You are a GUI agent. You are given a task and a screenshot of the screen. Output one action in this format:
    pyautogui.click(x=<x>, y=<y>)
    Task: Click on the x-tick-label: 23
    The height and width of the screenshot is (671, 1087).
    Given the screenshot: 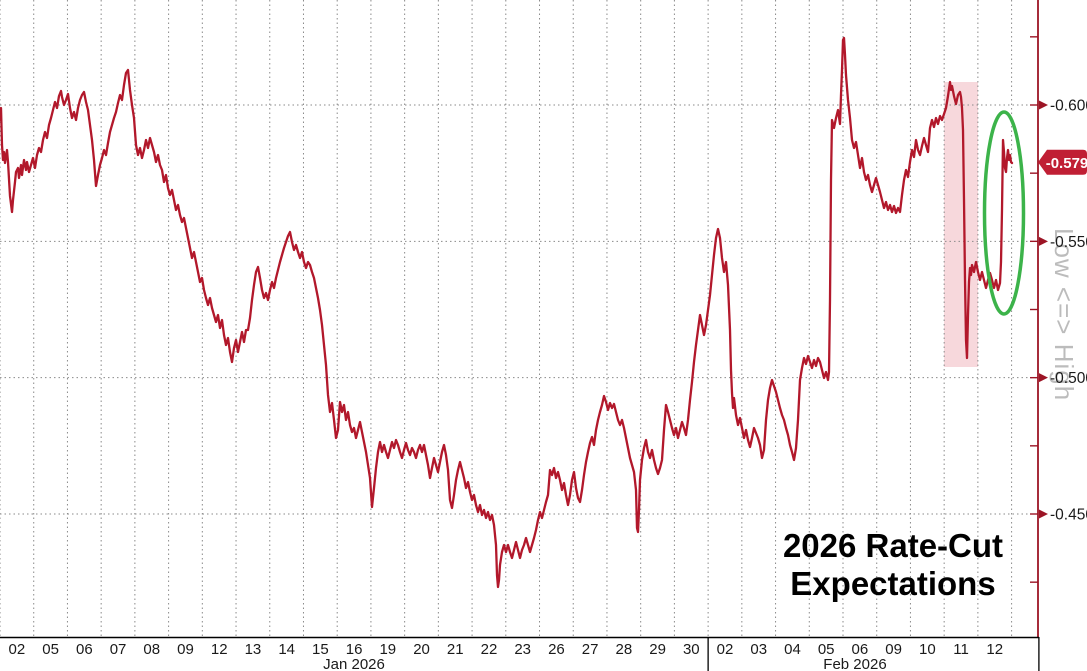 What is the action you would take?
    pyautogui.click(x=522, y=649)
    